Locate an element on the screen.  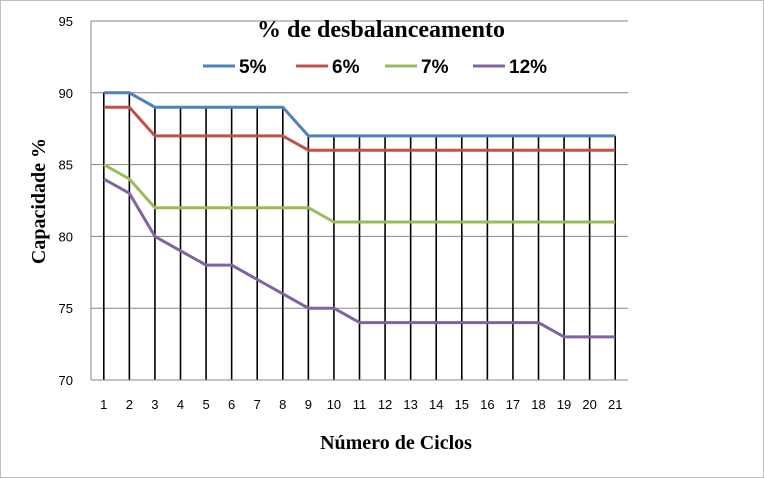
legend-label: 7% is located at coordinates (435, 67).